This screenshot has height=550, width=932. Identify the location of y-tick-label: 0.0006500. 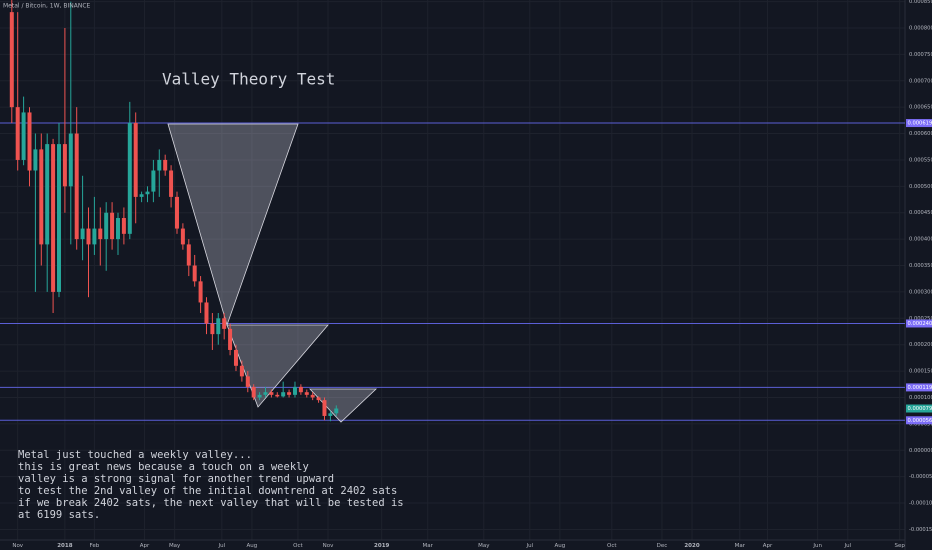
(920, 108).